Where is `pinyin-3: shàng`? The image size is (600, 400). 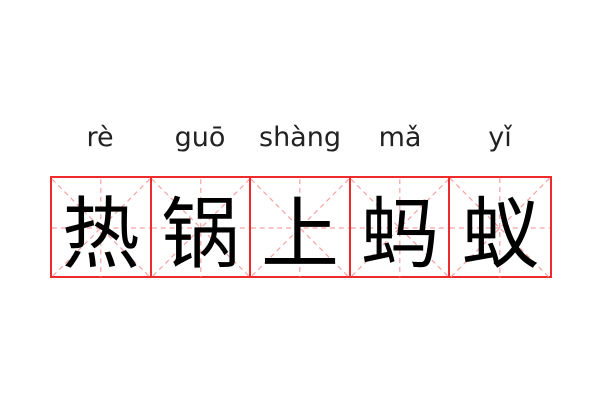 pinyin-3: shàng is located at coordinates (300, 137).